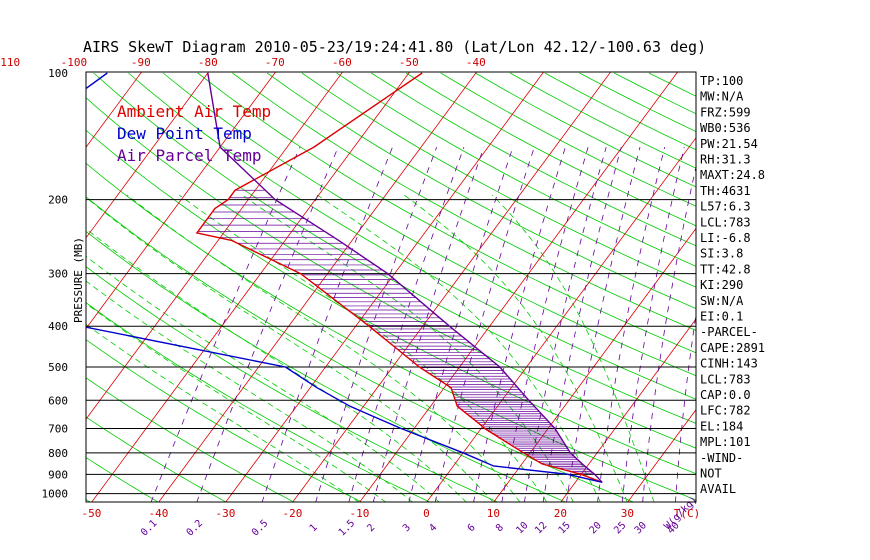 The height and width of the screenshot is (560, 870). What do you see at coordinates (725, 442) in the screenshot?
I see `stability-index-item: MPL:101` at bounding box center [725, 442].